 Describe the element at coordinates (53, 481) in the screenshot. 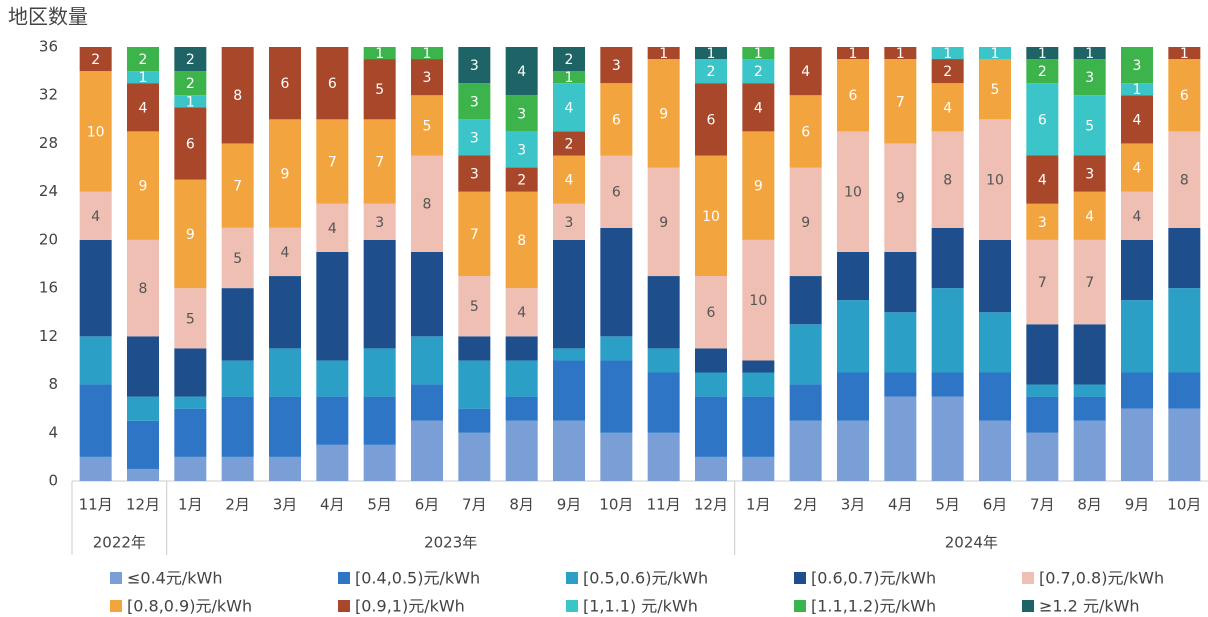

I see `y-tick-label: 0` at that location.